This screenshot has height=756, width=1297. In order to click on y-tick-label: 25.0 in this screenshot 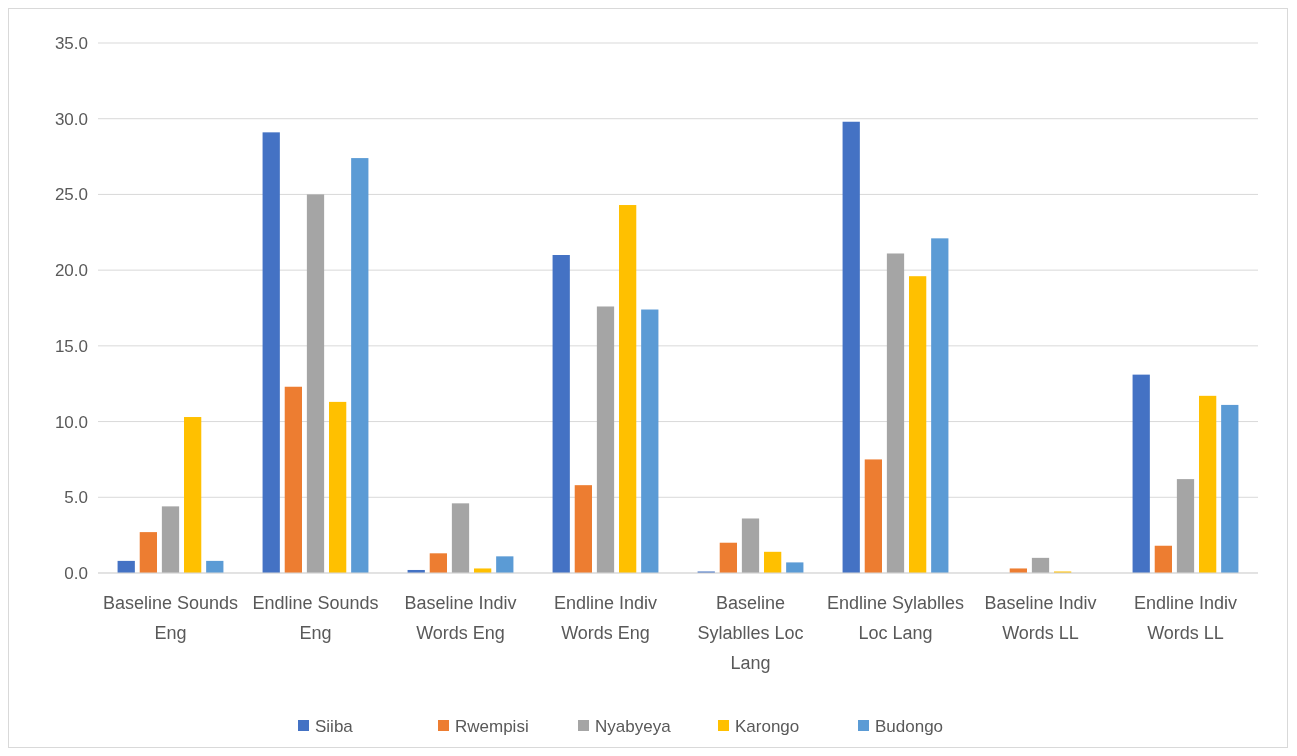, I will do `click(71, 195)`.